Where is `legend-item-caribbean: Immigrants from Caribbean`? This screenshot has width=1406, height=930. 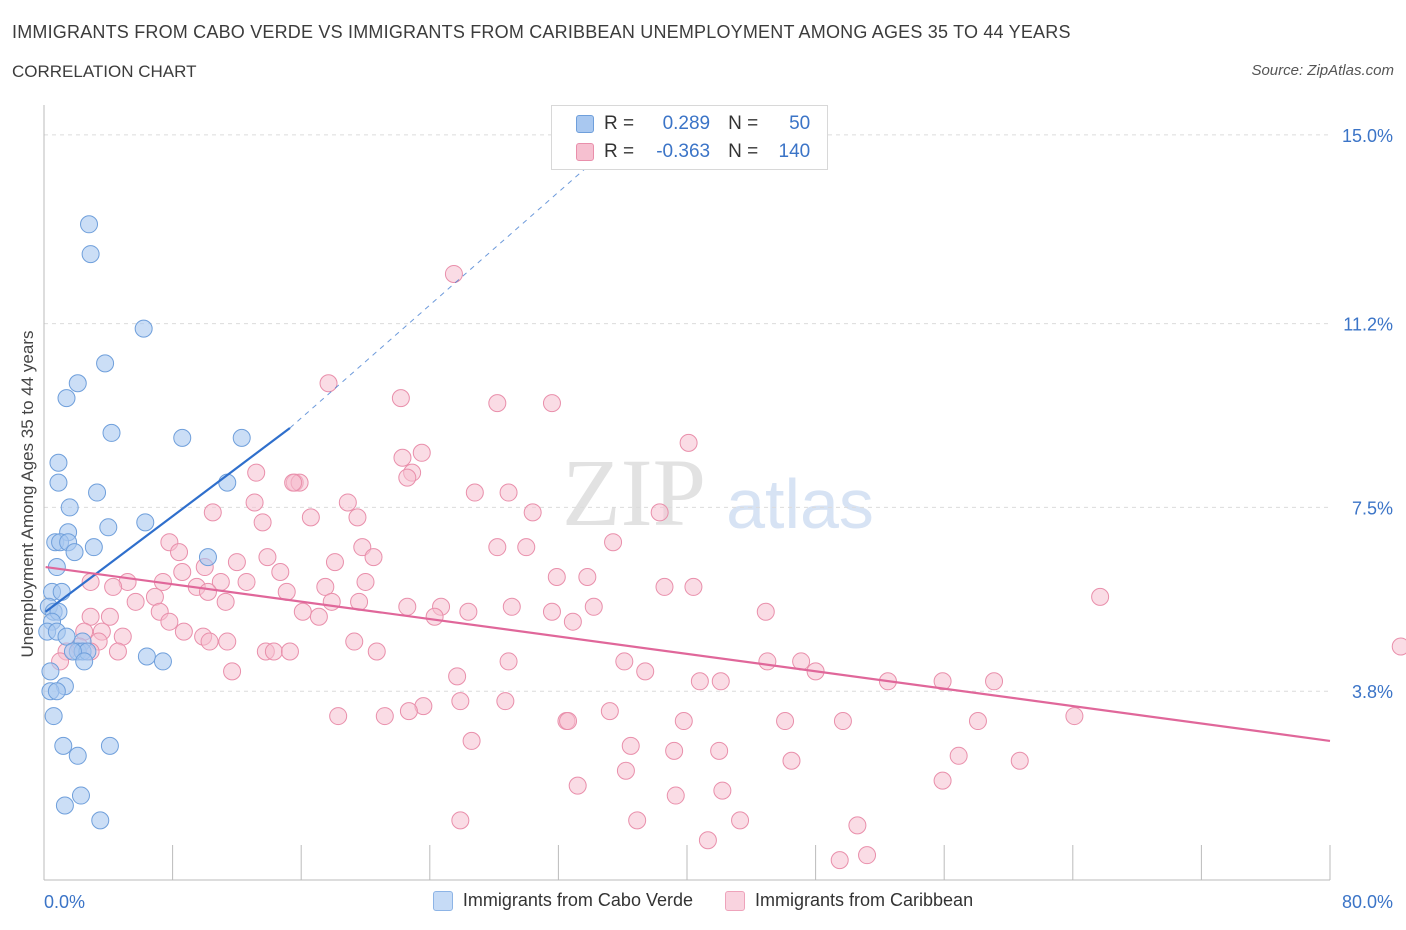 legend-item-caribbean: Immigrants from Caribbean is located at coordinates (849, 900).